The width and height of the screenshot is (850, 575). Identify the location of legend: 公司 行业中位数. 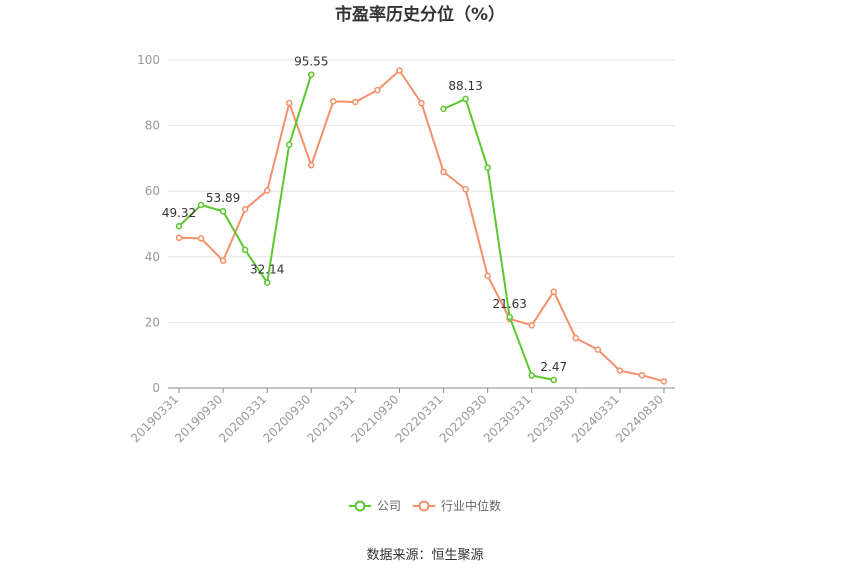
(425, 505).